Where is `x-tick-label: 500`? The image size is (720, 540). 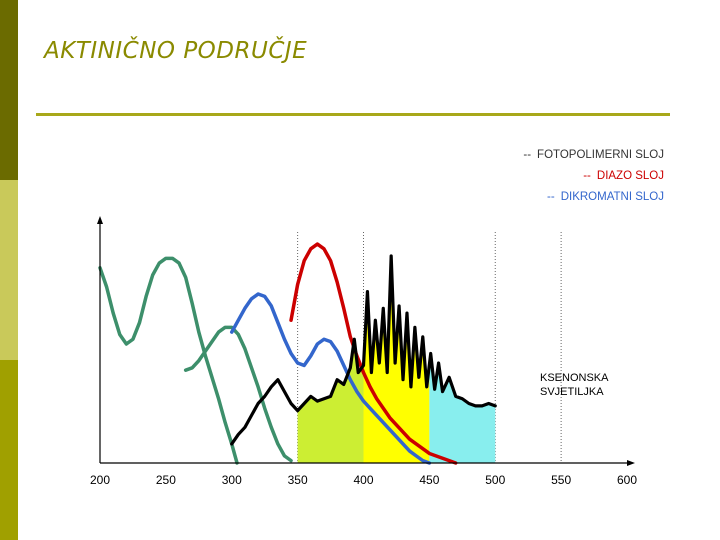 x-tick-label: 500 is located at coordinates (495, 480).